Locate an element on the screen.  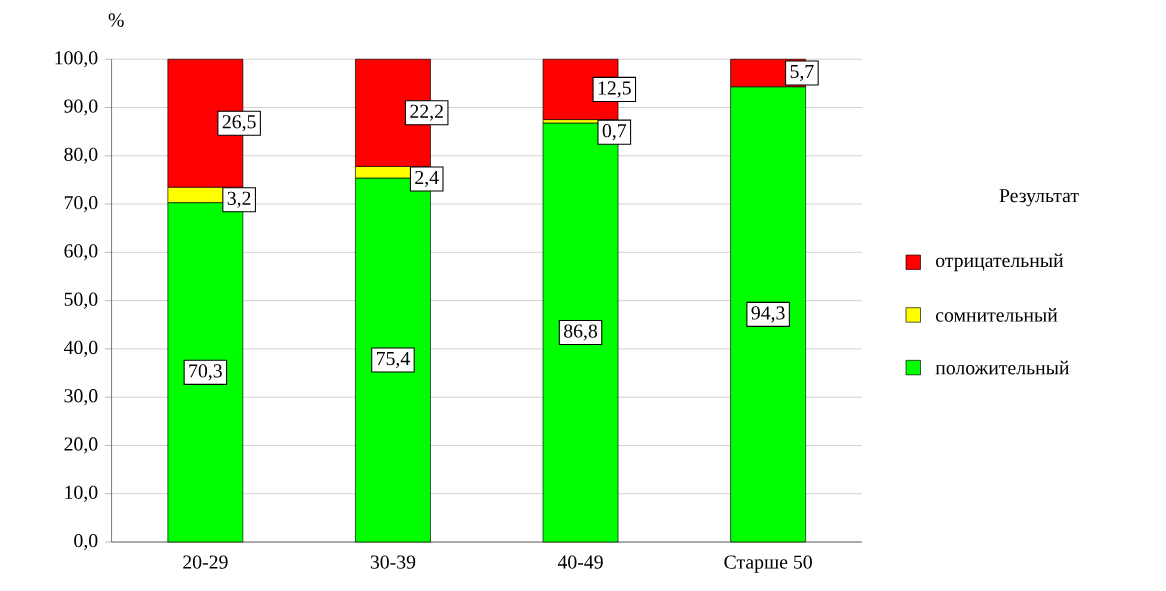
legend-title: Результат is located at coordinates (1039, 198).